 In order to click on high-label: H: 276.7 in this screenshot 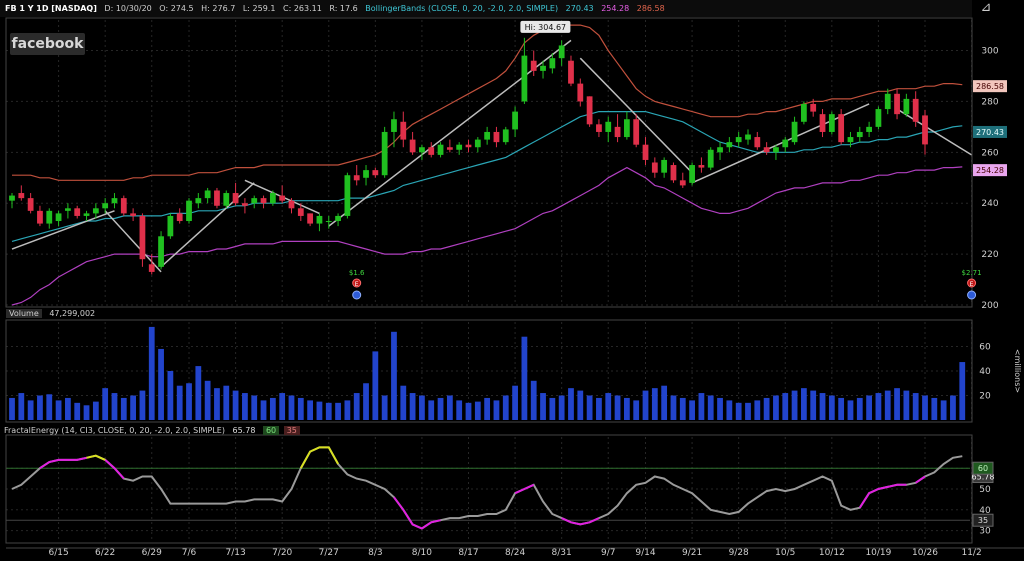, I will do `click(218, 8)`.